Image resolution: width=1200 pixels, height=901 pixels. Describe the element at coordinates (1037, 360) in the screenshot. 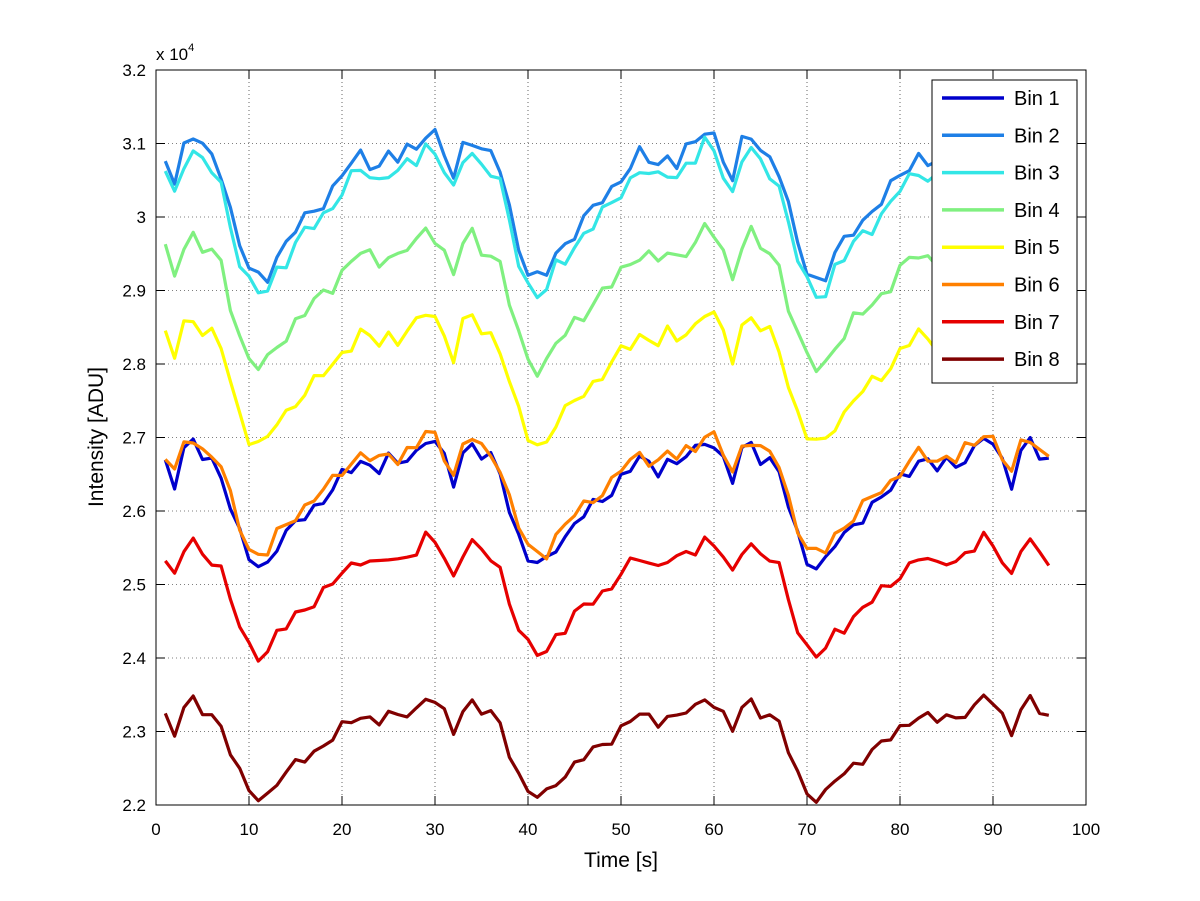

I see `legend-label: Bin 8` at that location.